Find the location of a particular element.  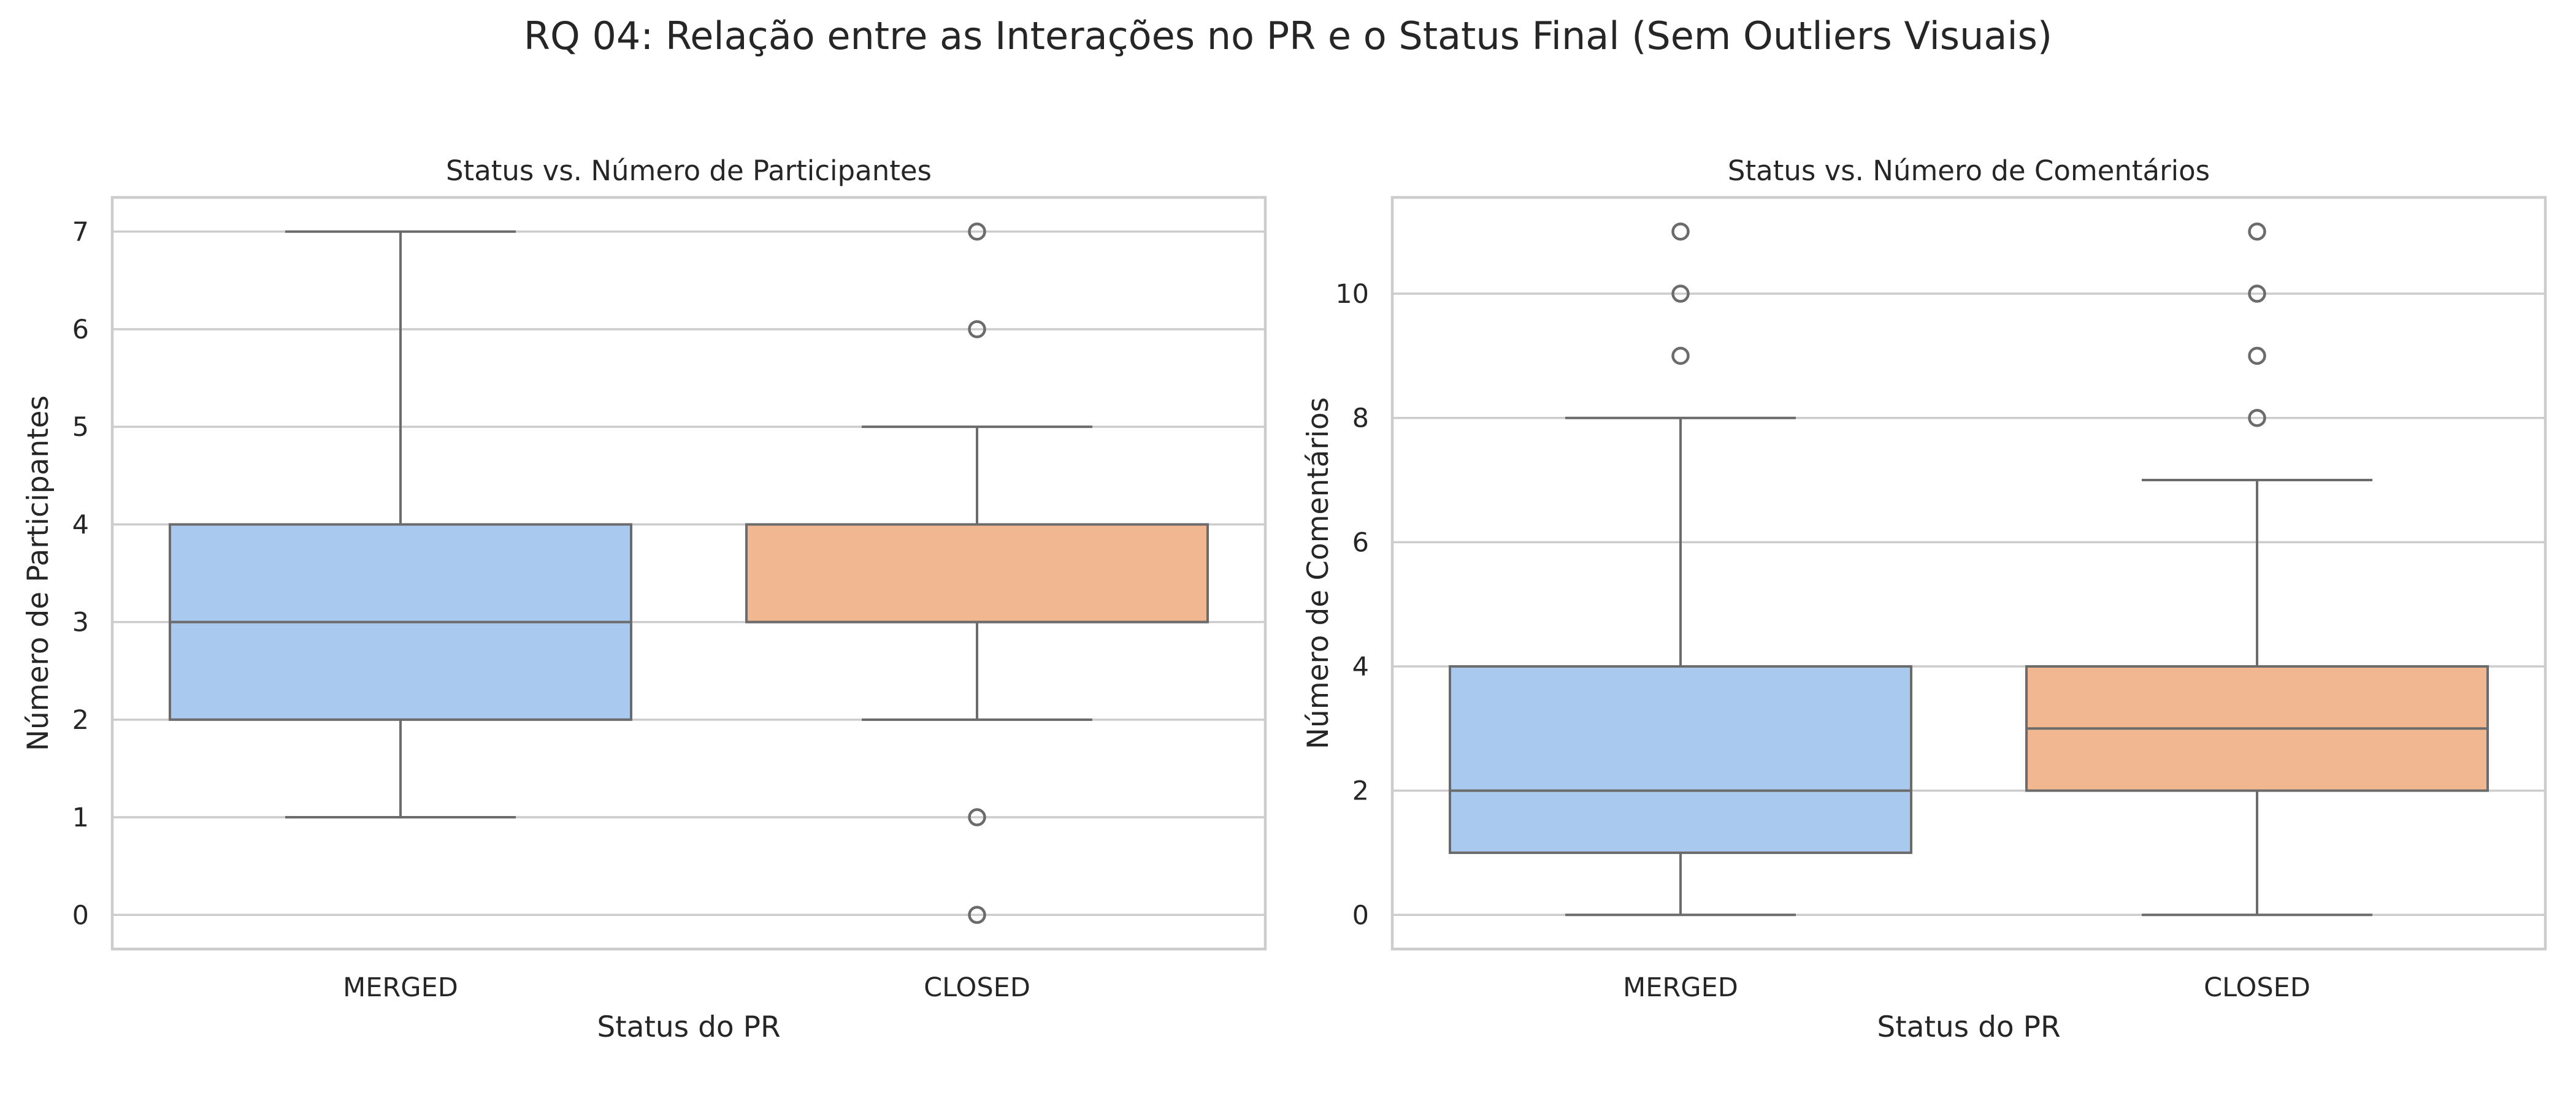

subplot-title: Status vs. Número de Comentários is located at coordinates (1969, 170).